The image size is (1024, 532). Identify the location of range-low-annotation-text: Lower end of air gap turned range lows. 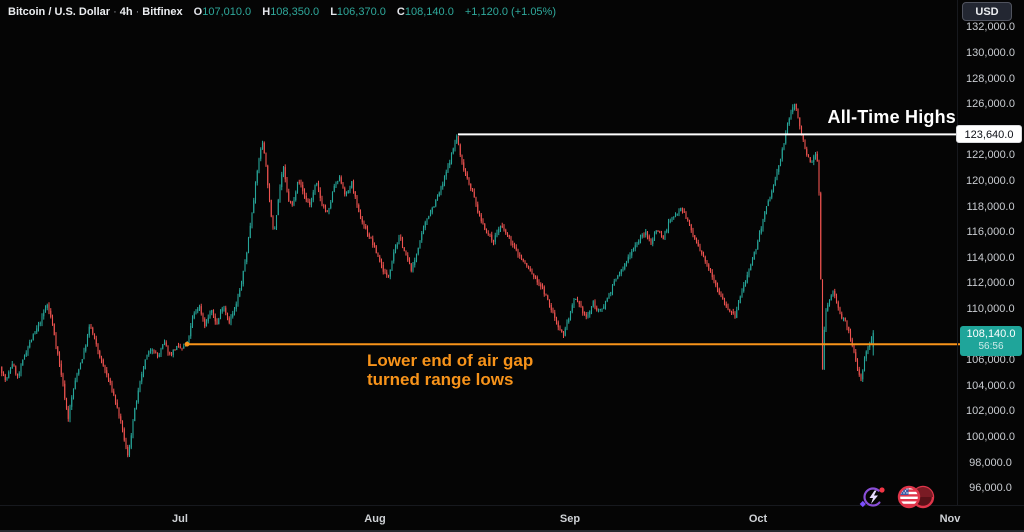
(450, 370).